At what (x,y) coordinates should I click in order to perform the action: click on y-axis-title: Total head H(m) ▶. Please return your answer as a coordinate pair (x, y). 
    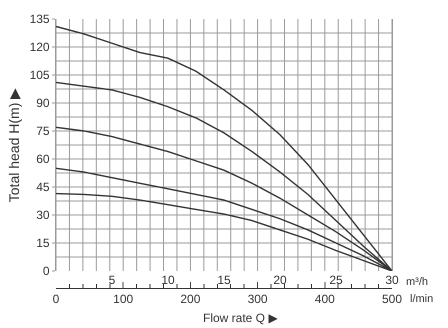
    Looking at the image, I should click on (14, 145).